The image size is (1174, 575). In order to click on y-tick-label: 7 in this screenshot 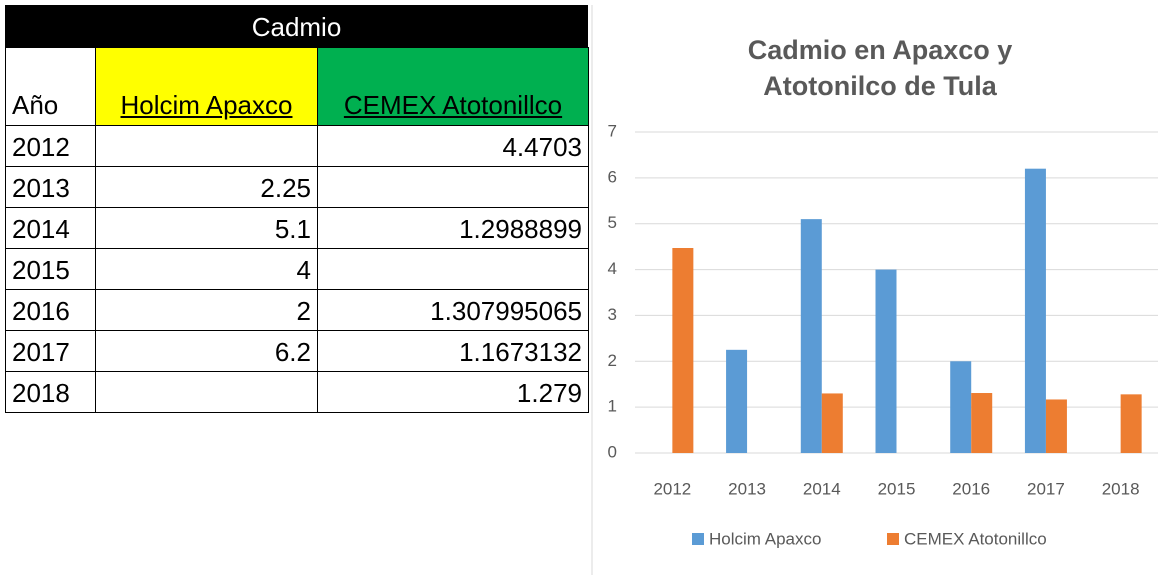, I will do `click(612, 130)`.